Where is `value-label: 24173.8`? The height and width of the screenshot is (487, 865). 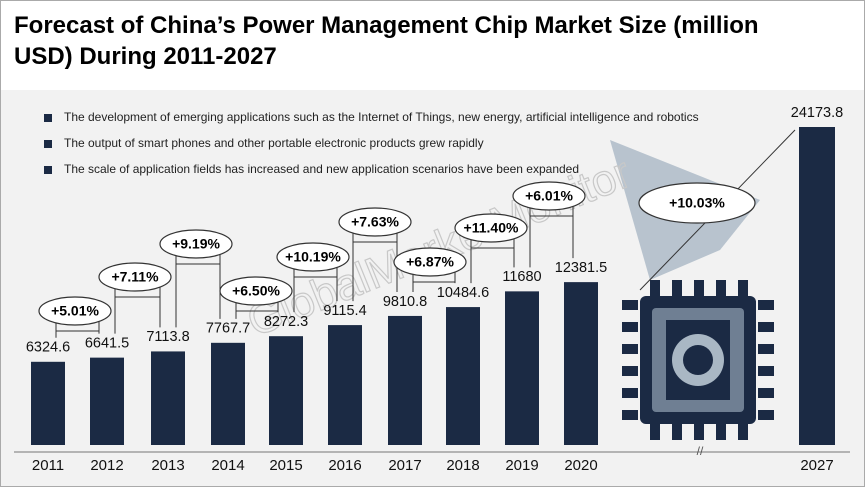 value-label: 24173.8 is located at coordinates (817, 113).